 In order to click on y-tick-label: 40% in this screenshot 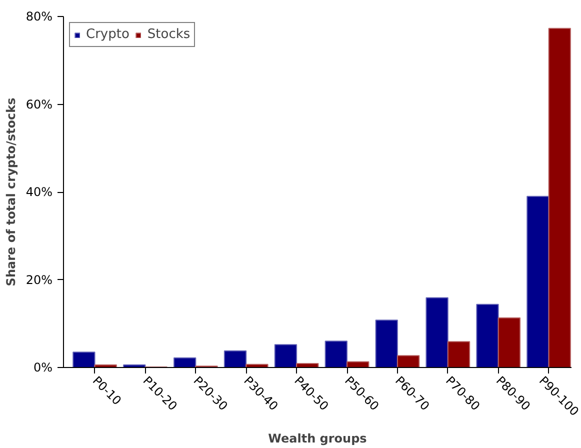, I will do `click(39, 192)`.